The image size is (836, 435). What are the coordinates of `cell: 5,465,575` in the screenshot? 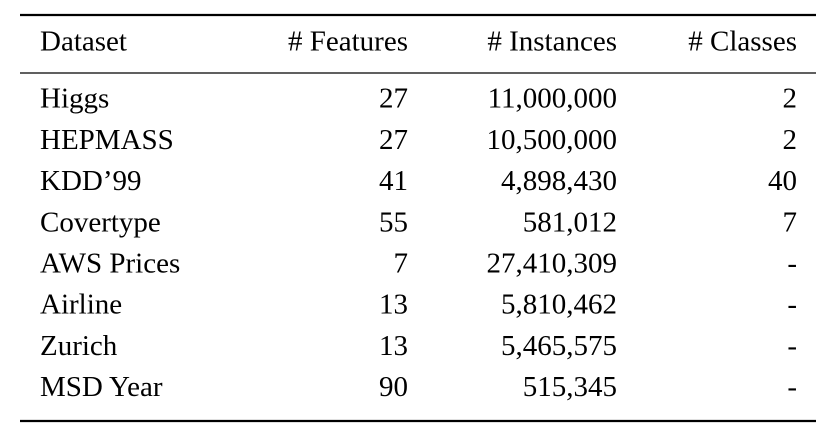 It's located at (559, 346).